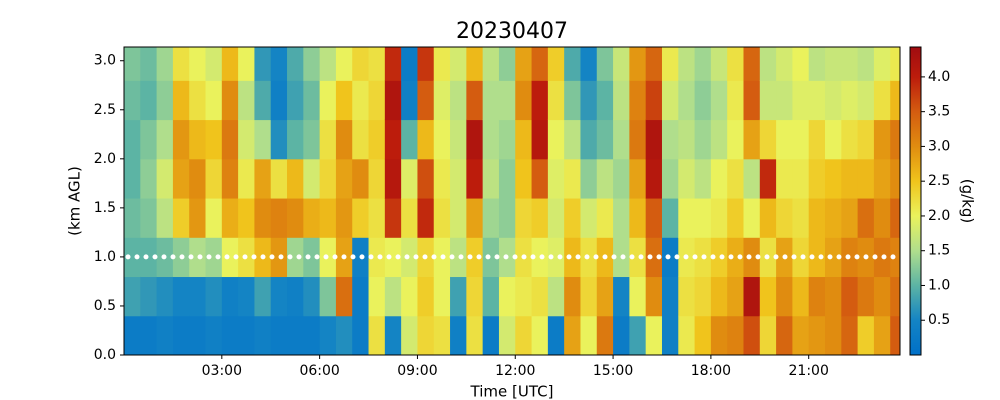  Describe the element at coordinates (105, 306) in the screenshot. I see `y-tick-label: 0.5` at that location.